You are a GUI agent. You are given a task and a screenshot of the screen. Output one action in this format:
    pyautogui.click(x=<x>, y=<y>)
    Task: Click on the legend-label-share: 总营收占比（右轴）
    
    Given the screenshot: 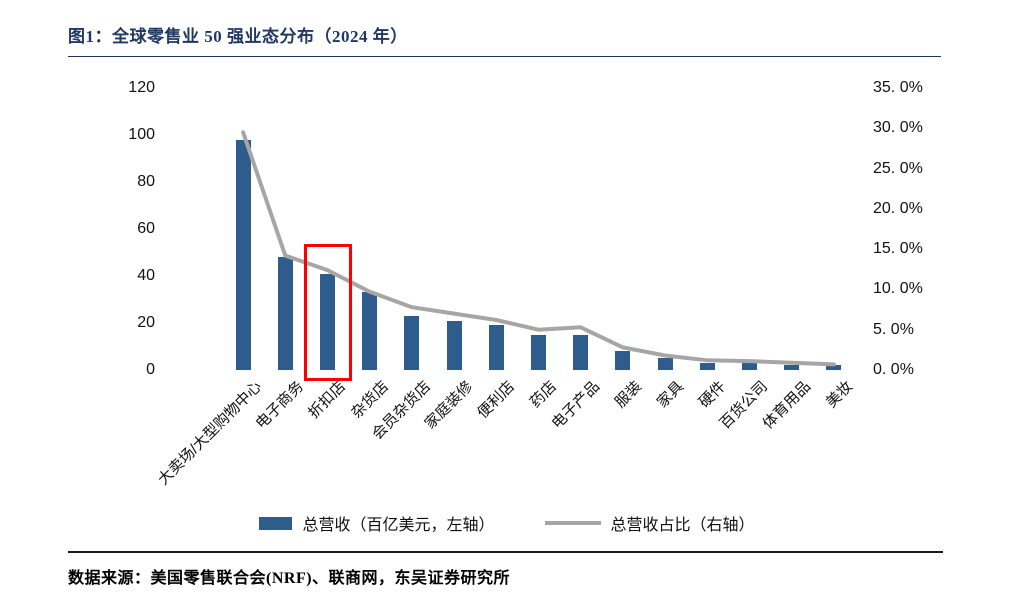 What is the action you would take?
    pyautogui.click(x=682, y=525)
    